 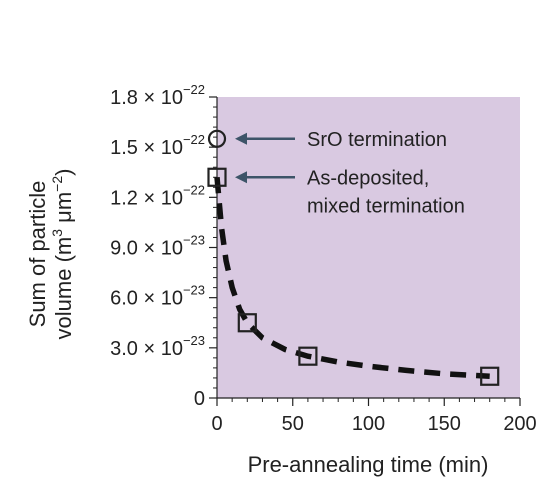 I want to click on y-tick-label: 1.5 × 10⁻²², so click(x=157, y=145).